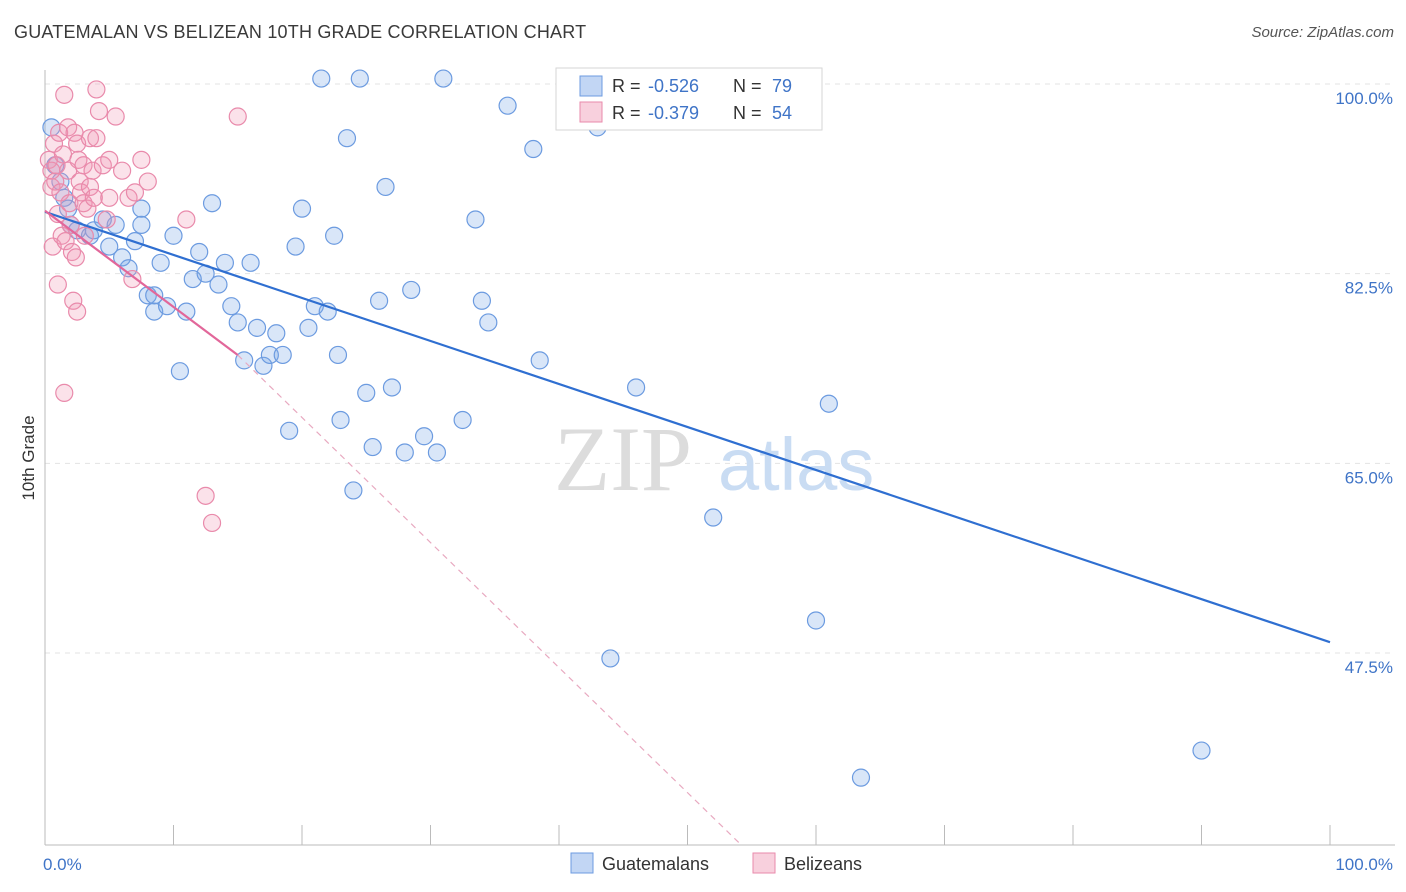  I want to click on legend-swatch-belizeans, so click(591, 112).